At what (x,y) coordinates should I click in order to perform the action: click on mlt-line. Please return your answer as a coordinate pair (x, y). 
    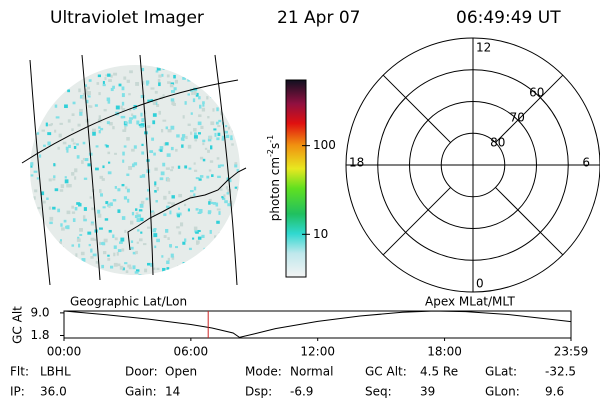
    Looking at the image, I should click on (416, 108).